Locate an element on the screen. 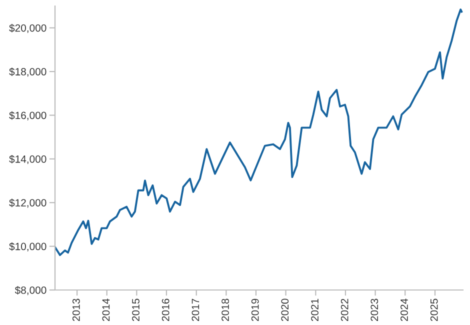 This screenshot has height=325, width=470. y-tick-label: $14,000 is located at coordinates (27, 159).